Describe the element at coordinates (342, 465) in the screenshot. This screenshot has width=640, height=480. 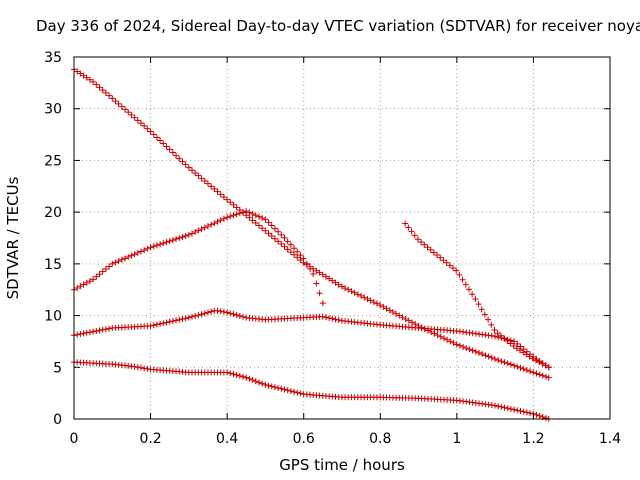
I see `x-axis-label: GPS time / hours` at that location.